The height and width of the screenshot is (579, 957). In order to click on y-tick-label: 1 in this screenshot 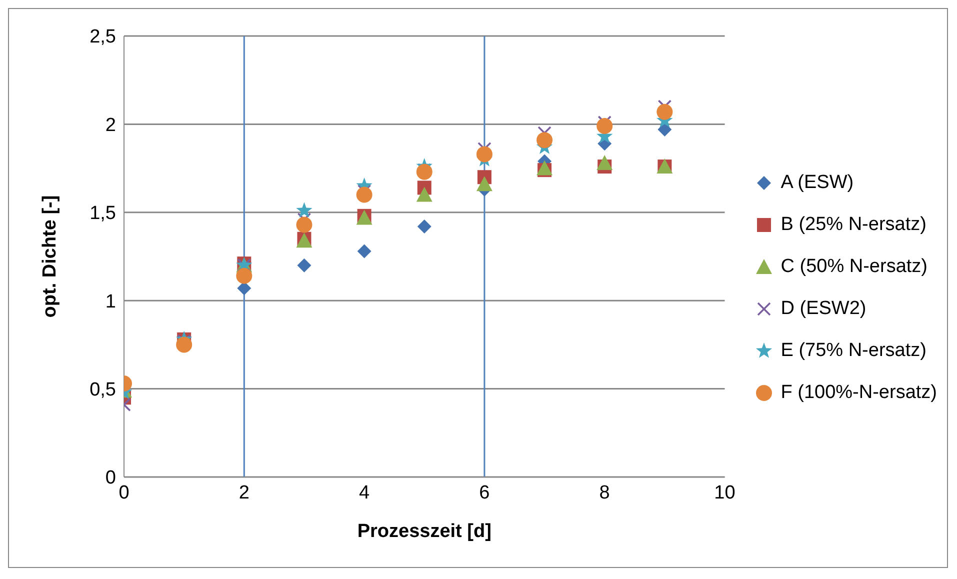, I will do `click(110, 301)`.